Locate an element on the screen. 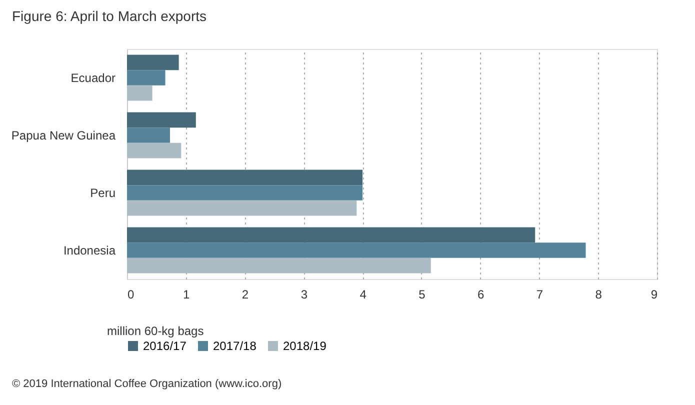 Image resolution: width=695 pixels, height=405 pixels. text: © 2019 International Coffee Organization (www.ico.org) is located at coordinates (147, 384).